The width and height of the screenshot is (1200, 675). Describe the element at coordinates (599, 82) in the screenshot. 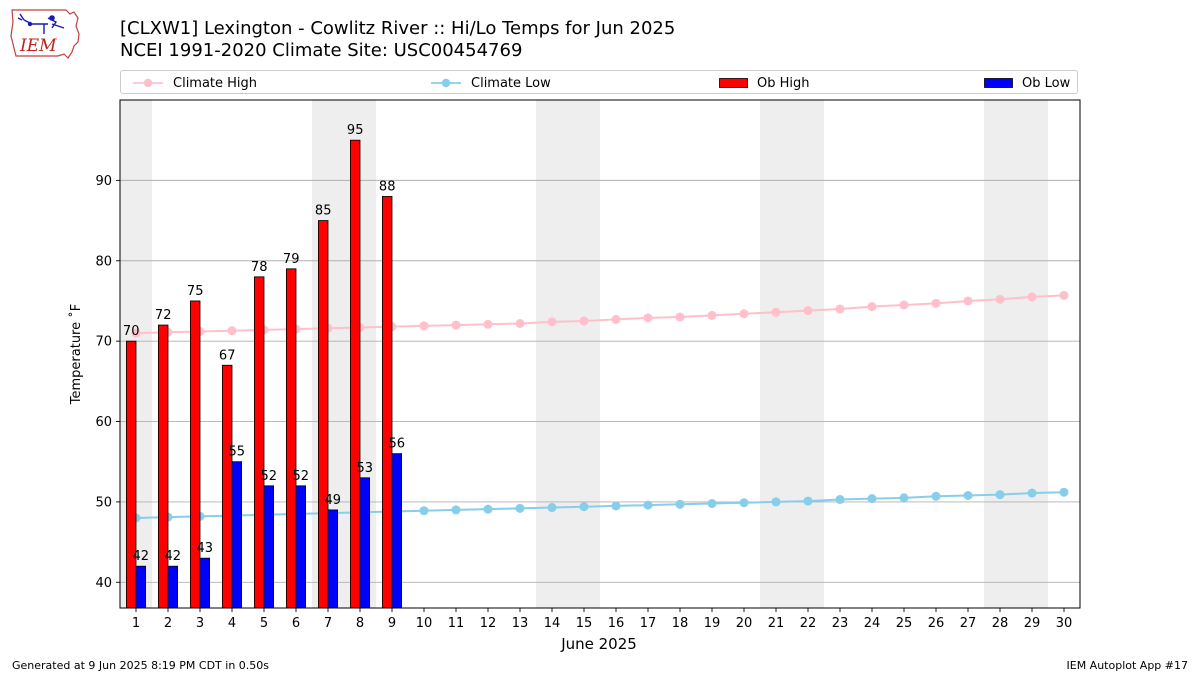

I see `legend: Climate High Climate Low Ob High Ob Low` at that location.